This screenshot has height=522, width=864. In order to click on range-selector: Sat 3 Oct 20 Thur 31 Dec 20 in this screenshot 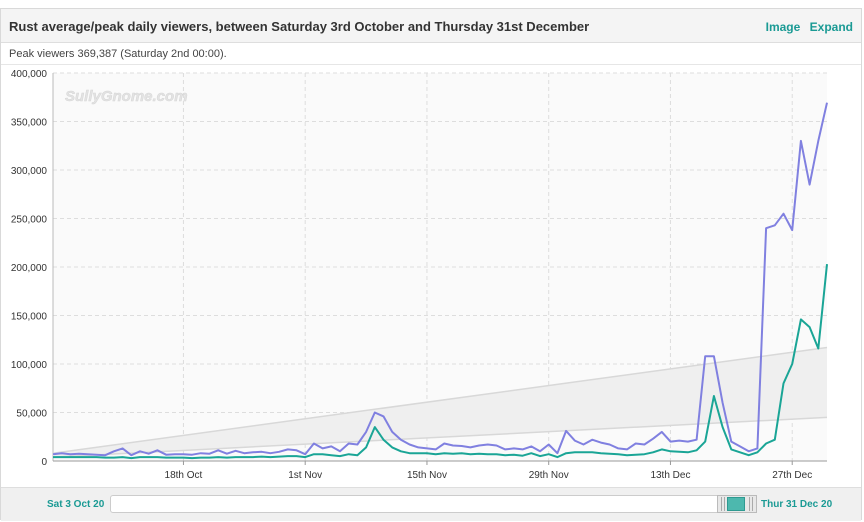, I will do `click(431, 504)`.